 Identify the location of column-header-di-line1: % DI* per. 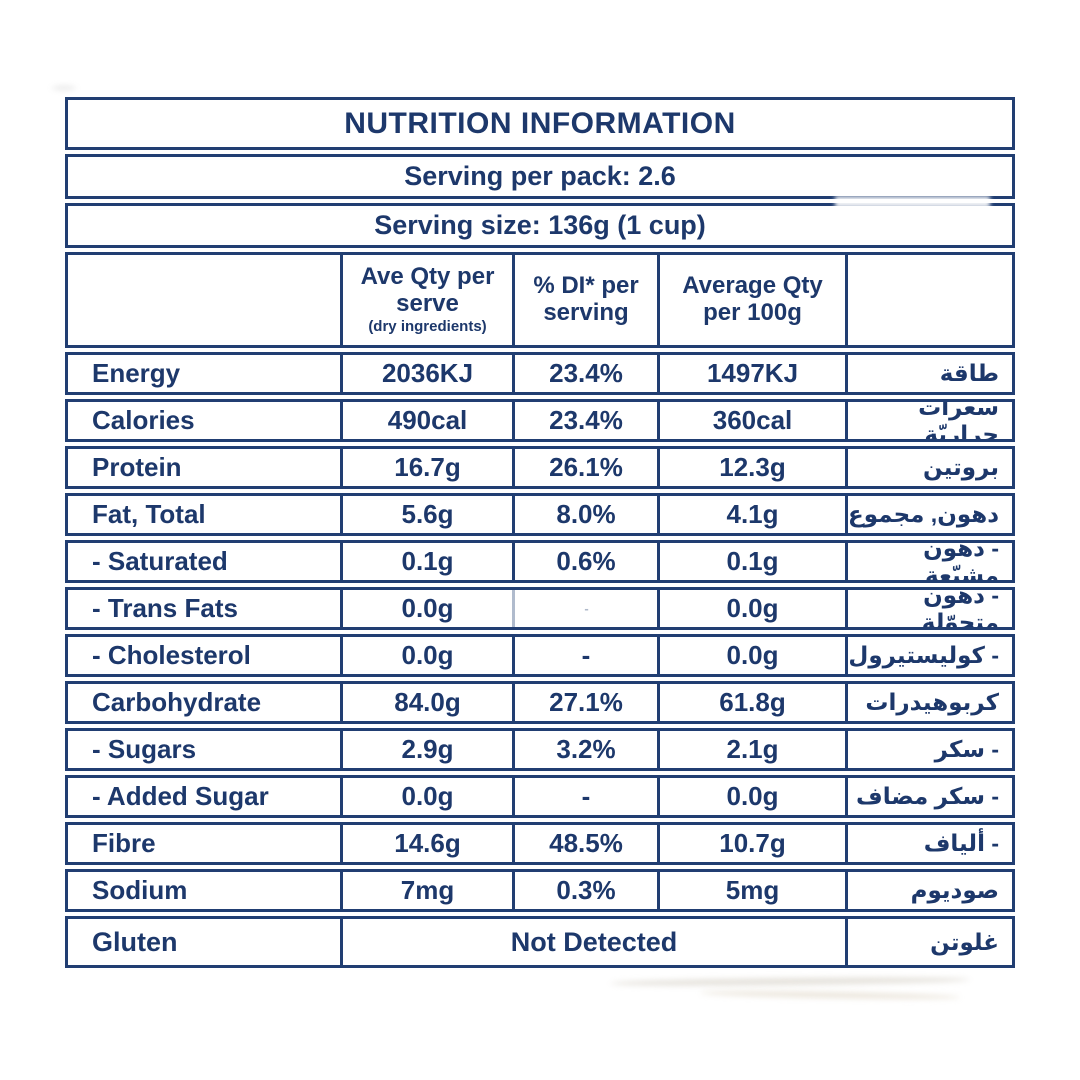
(586, 286).